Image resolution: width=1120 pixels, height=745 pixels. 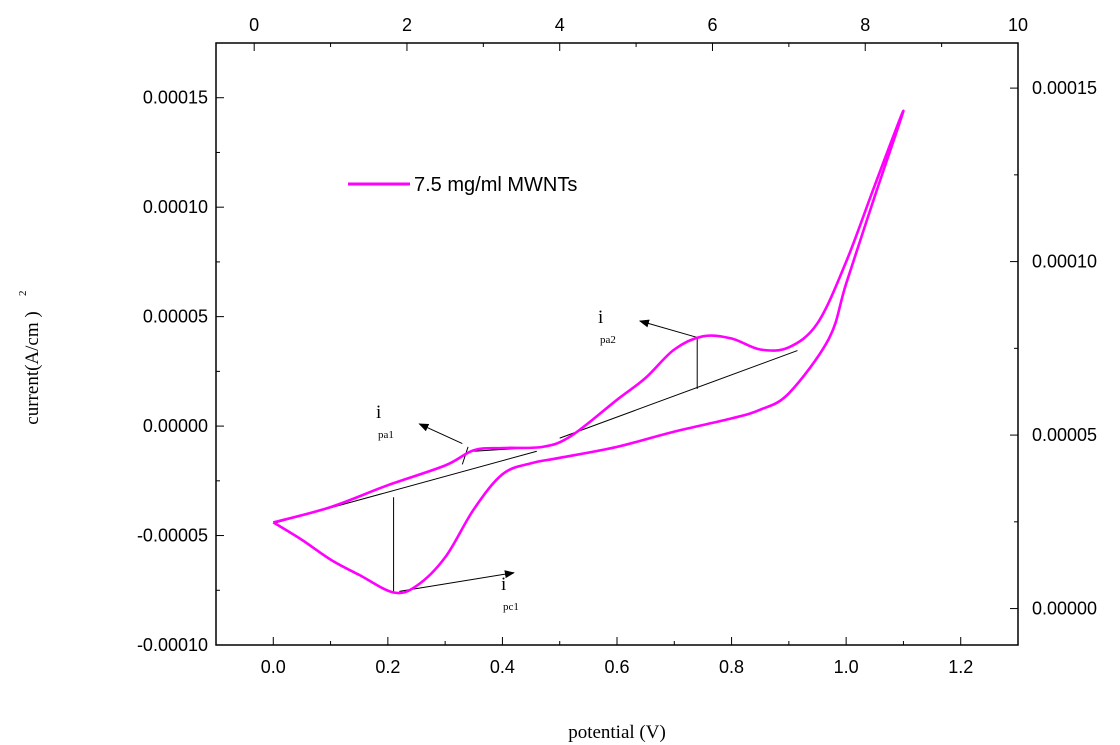 I want to click on right-axis-ticks: 0.00000 0.00005 0.00010 0.00015, so click(x=1053, y=348).